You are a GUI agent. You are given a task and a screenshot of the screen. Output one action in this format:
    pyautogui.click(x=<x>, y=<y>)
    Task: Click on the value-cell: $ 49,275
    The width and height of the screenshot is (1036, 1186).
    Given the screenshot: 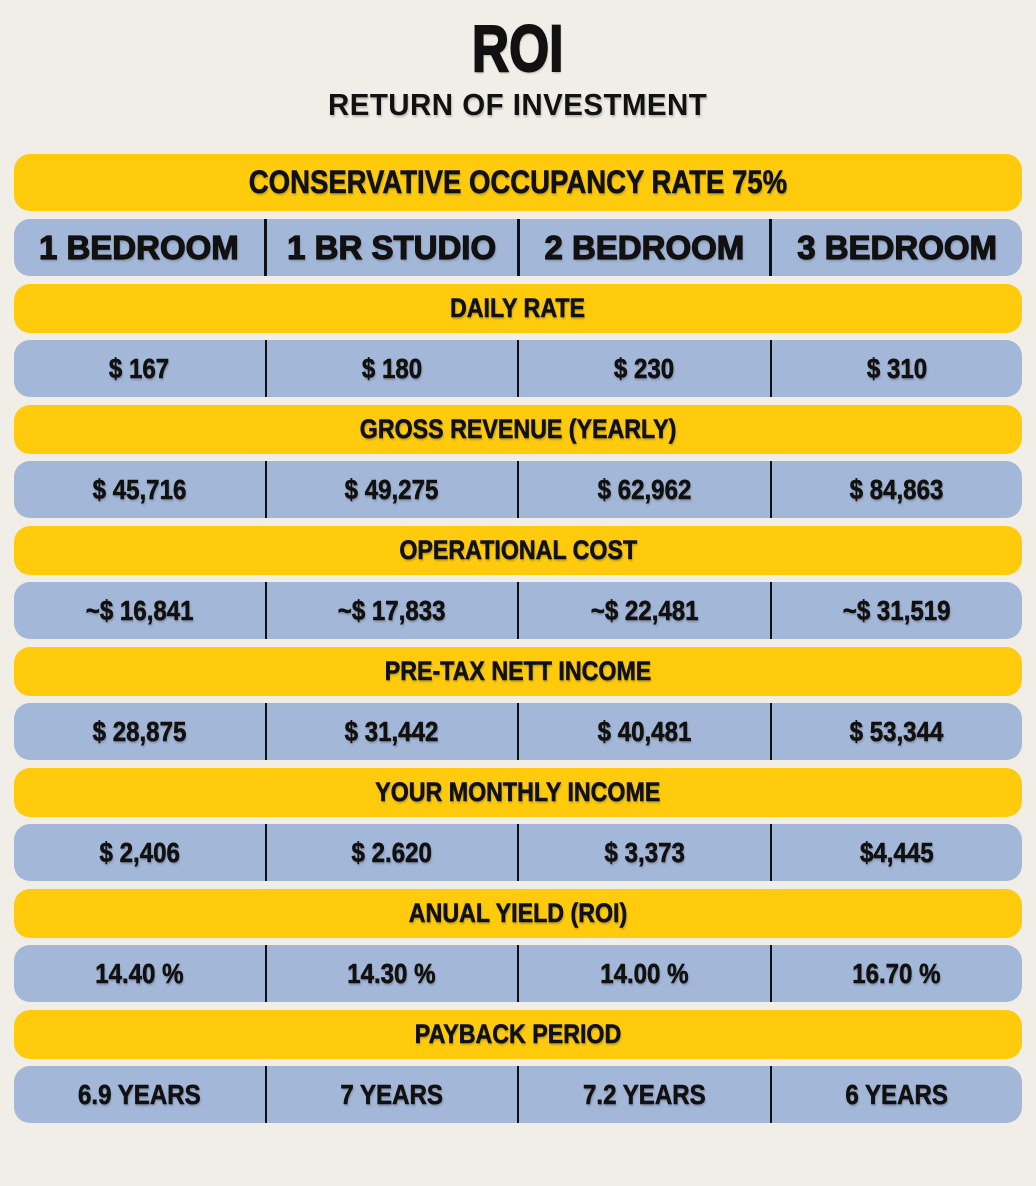 What is the action you would take?
    pyautogui.click(x=391, y=489)
    